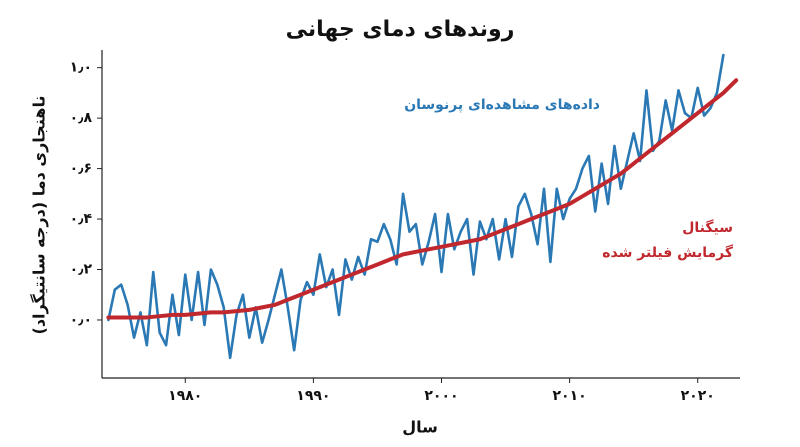 The width and height of the screenshot is (800, 447). What do you see at coordinates (570, 396) in the screenshot?
I see `x-tick-label: ۲۰۱۰` at bounding box center [570, 396].